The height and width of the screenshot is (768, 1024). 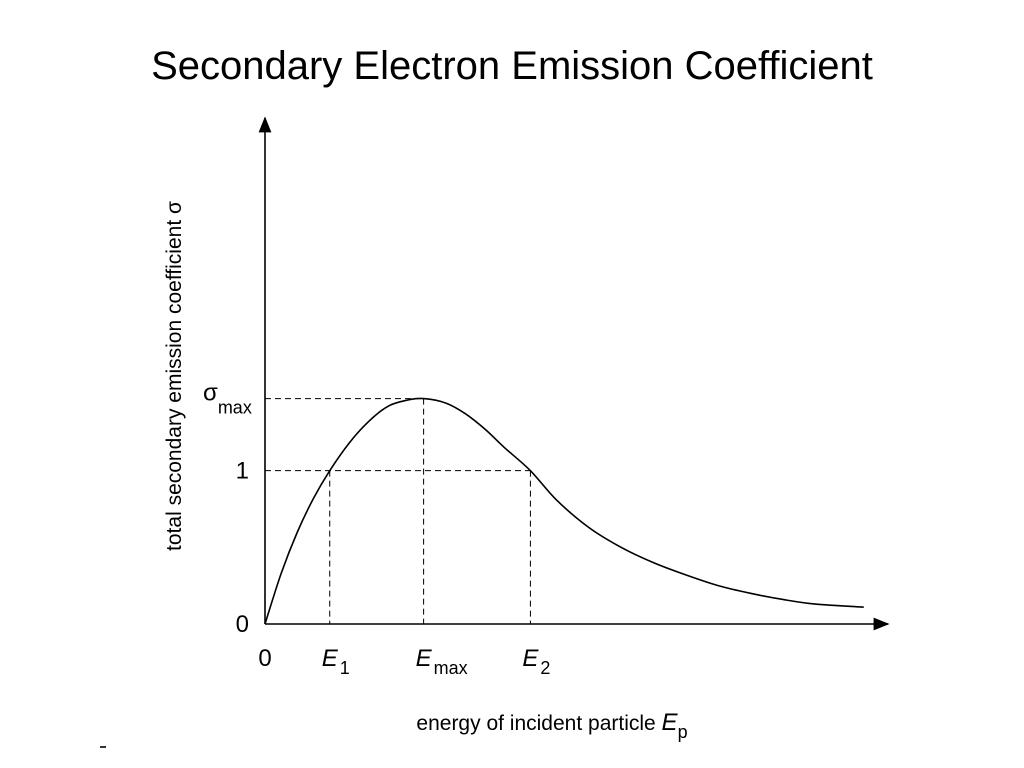 What do you see at coordinates (264, 658) in the screenshot?
I see `x-tick-label: 0` at bounding box center [264, 658].